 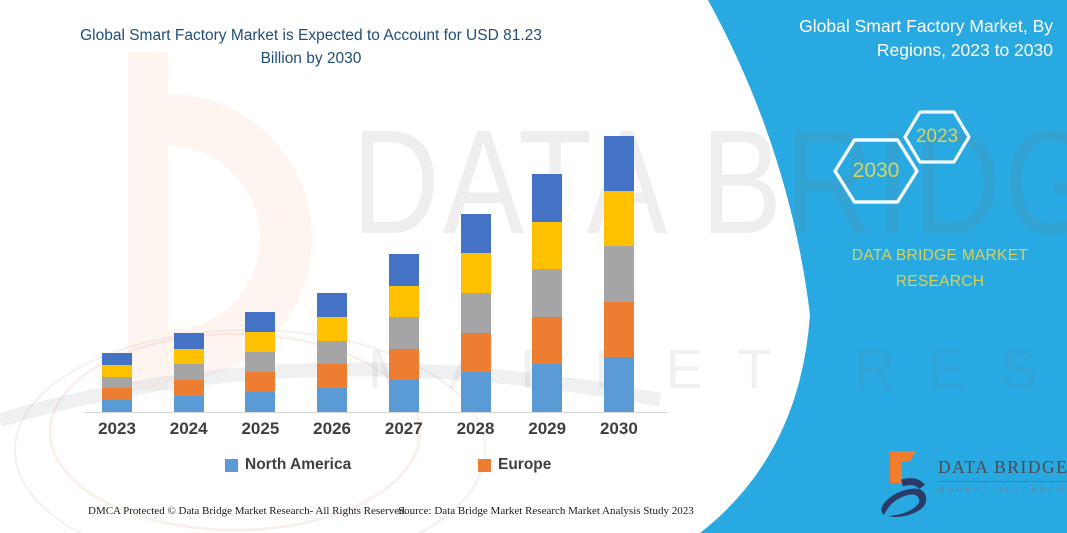 I want to click on x-axis-label-2030: 2030, so click(x=618, y=428).